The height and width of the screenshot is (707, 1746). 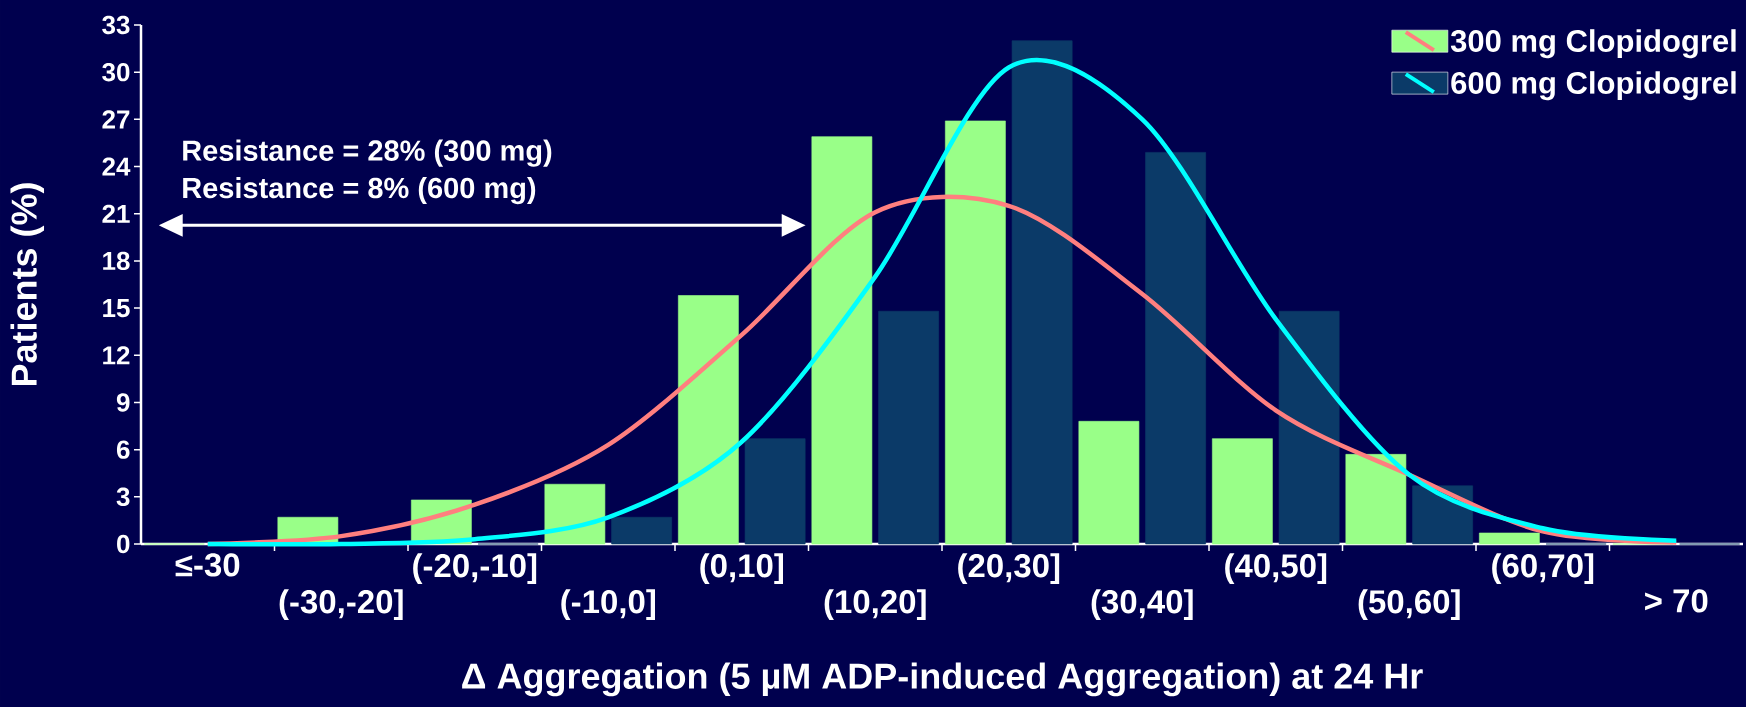 What do you see at coordinates (123, 449) in the screenshot?
I see `y-tick-label: 6` at bounding box center [123, 449].